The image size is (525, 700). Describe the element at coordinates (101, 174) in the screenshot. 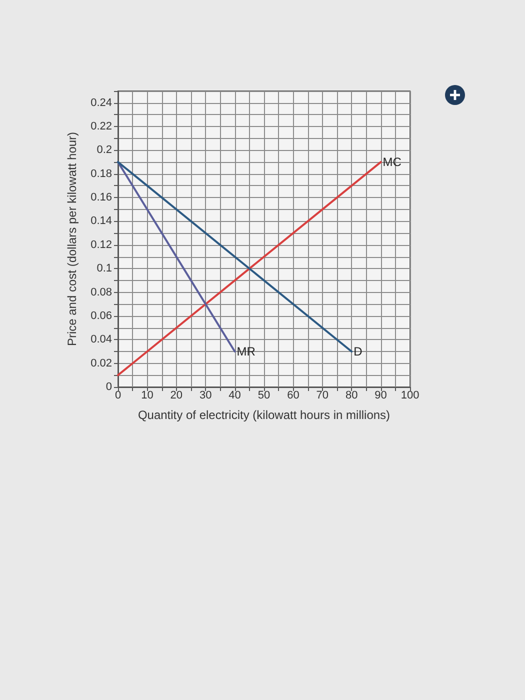

I see `y-tick-label: 0.18` at that location.